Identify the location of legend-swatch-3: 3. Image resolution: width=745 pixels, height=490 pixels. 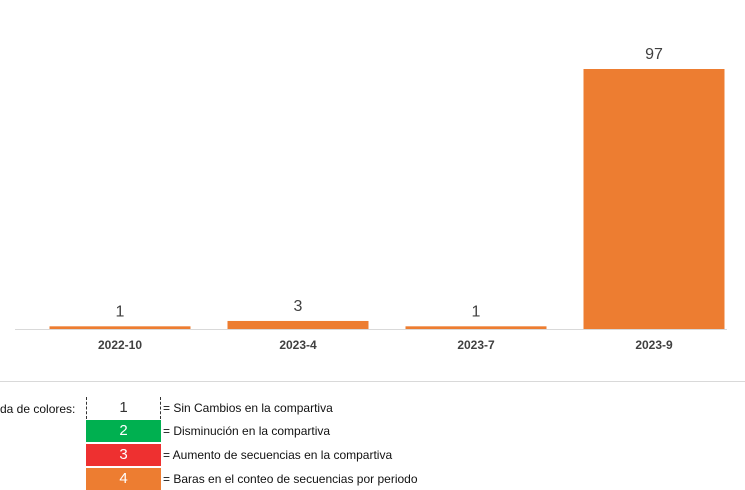
(123, 455).